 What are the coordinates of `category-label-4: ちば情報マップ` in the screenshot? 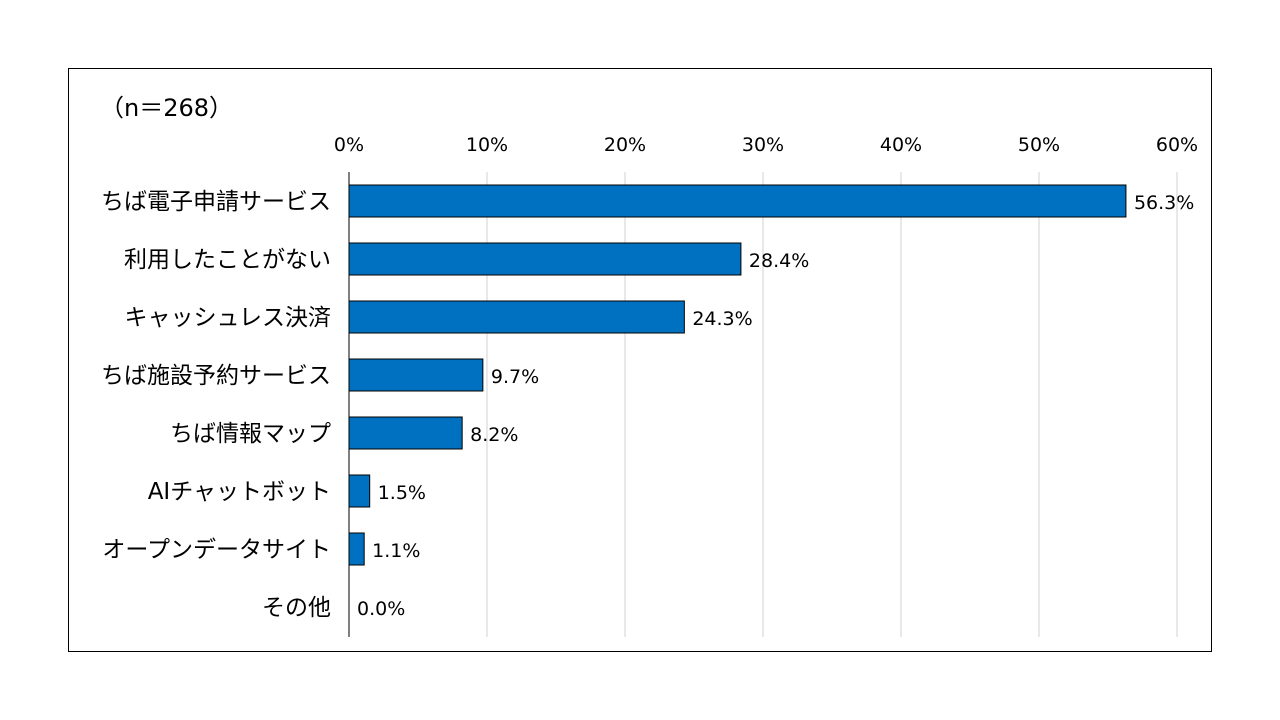 It's located at (250, 434).